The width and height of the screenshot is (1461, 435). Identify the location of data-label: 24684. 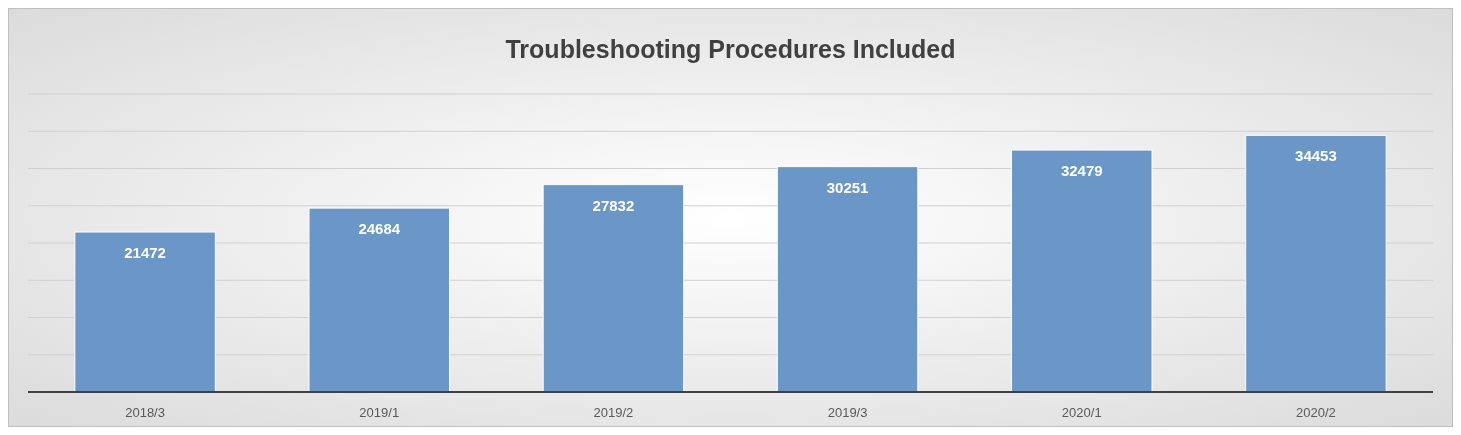
(379, 229).